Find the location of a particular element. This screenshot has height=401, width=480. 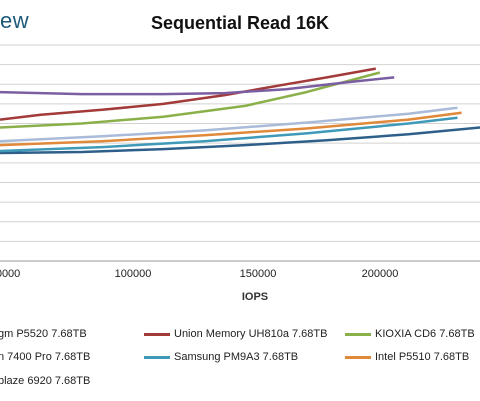

legend-label: n 7400 Pro 7.68TB is located at coordinates (45, 357).